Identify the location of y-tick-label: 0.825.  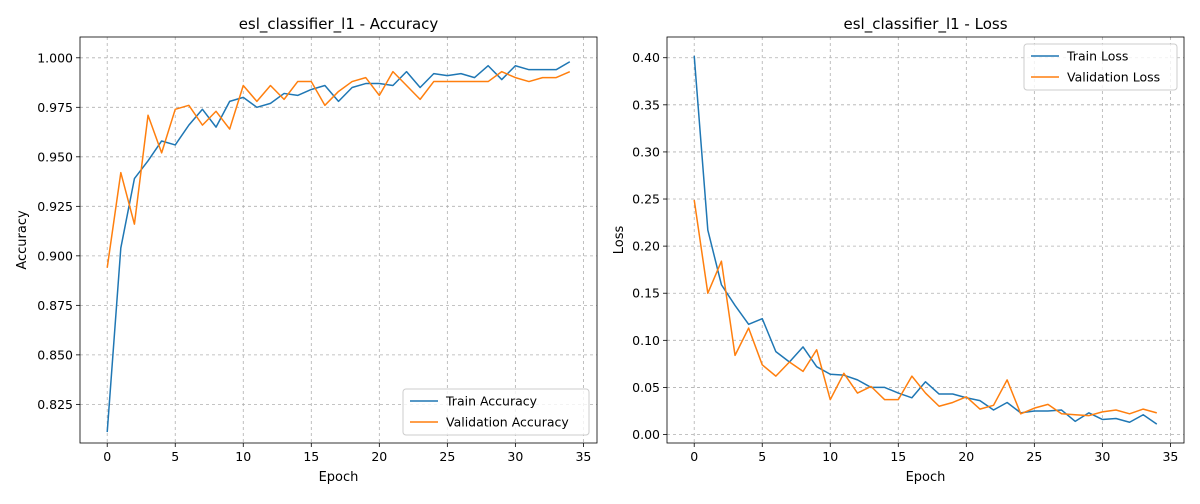
(55, 404).